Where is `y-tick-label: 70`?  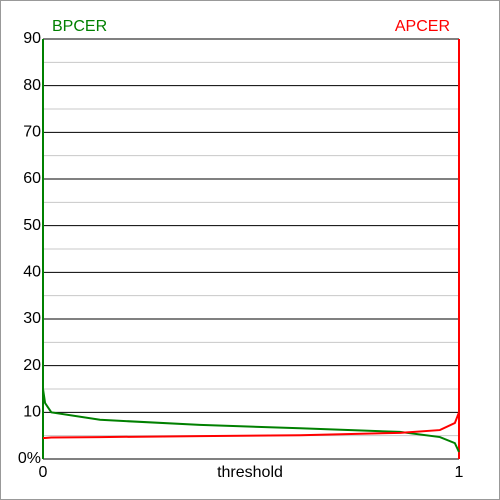
y-tick-label: 70 is located at coordinates (32, 132).